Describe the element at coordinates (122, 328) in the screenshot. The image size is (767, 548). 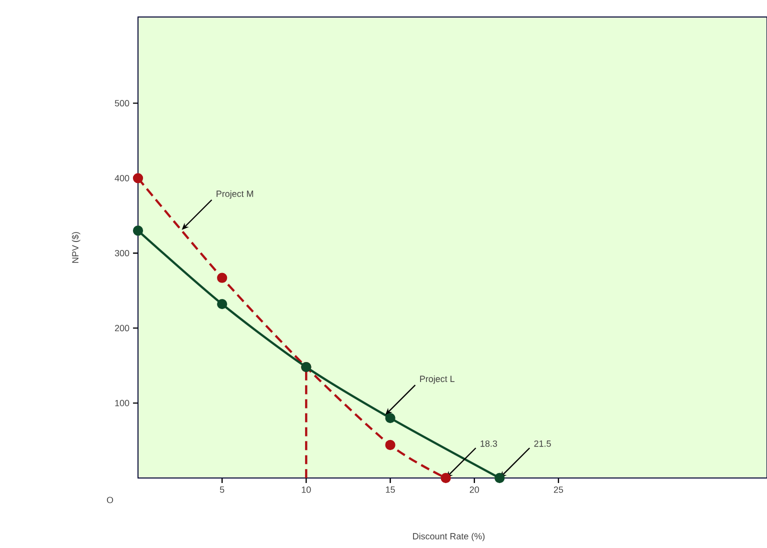
I see `y-tick-label: 200` at that location.